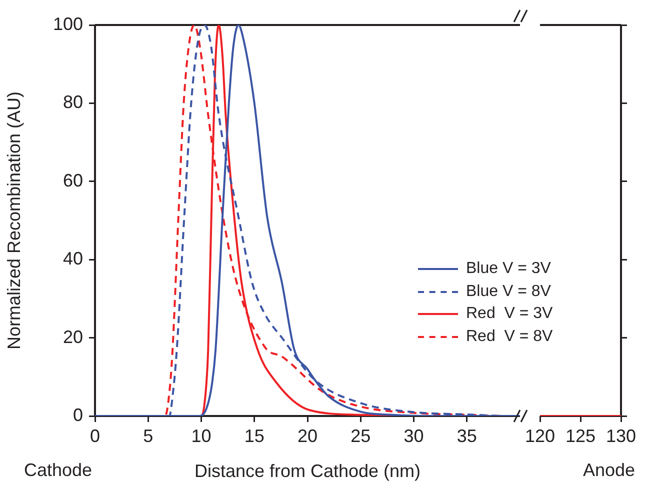 The width and height of the screenshot is (653, 487). I want to click on x-tick-label: 35, so click(466, 436).